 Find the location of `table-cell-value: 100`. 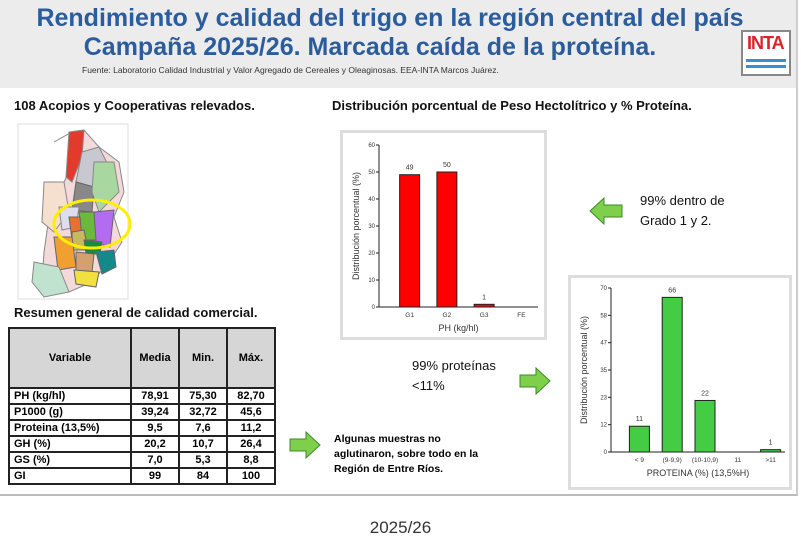

table-cell-value: 100 is located at coordinates (251, 476).